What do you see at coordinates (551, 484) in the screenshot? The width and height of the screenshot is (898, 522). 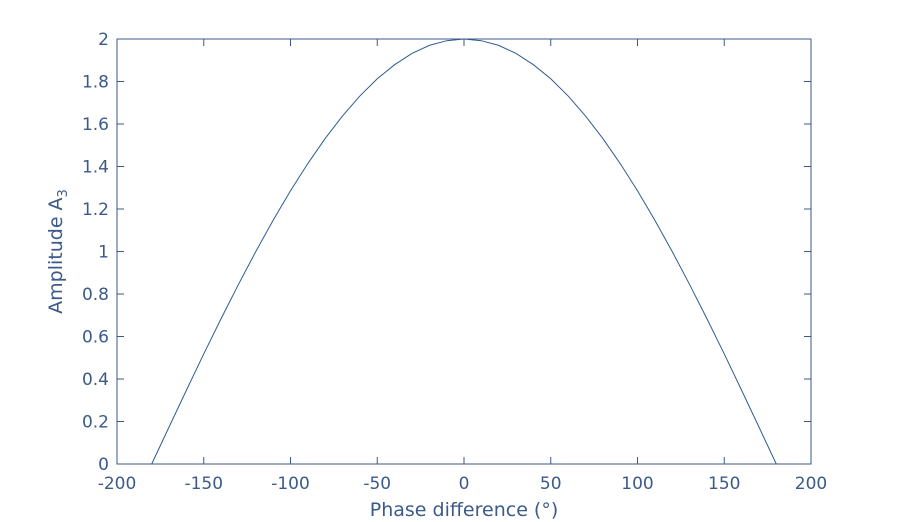 I see `x-tick-label: 50` at bounding box center [551, 484].